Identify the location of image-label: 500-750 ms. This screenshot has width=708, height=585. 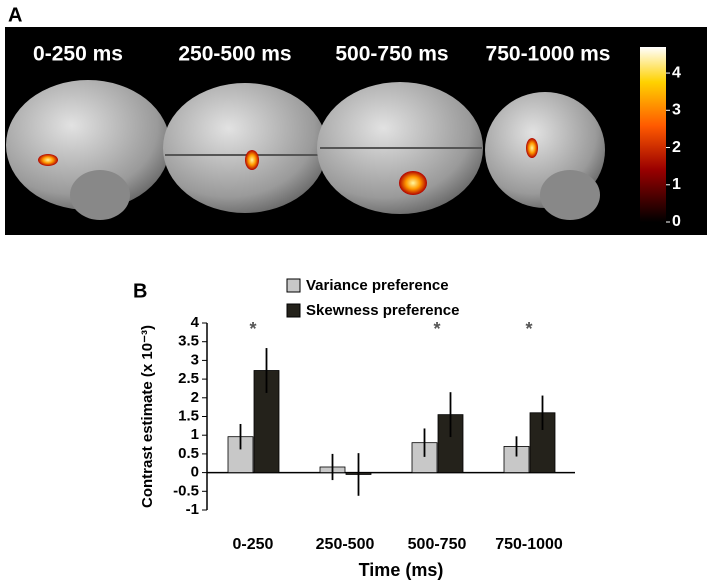
(391, 54).